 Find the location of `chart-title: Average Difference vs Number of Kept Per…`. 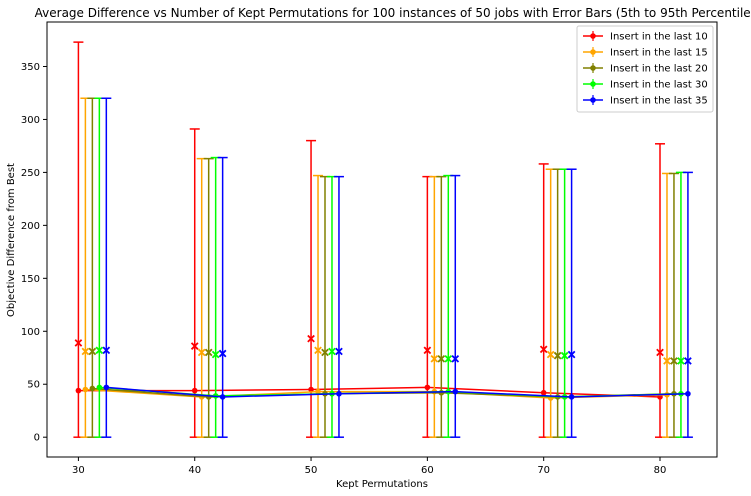

chart-title: Average Difference vs Number of Kept Per… is located at coordinates (393, 13).